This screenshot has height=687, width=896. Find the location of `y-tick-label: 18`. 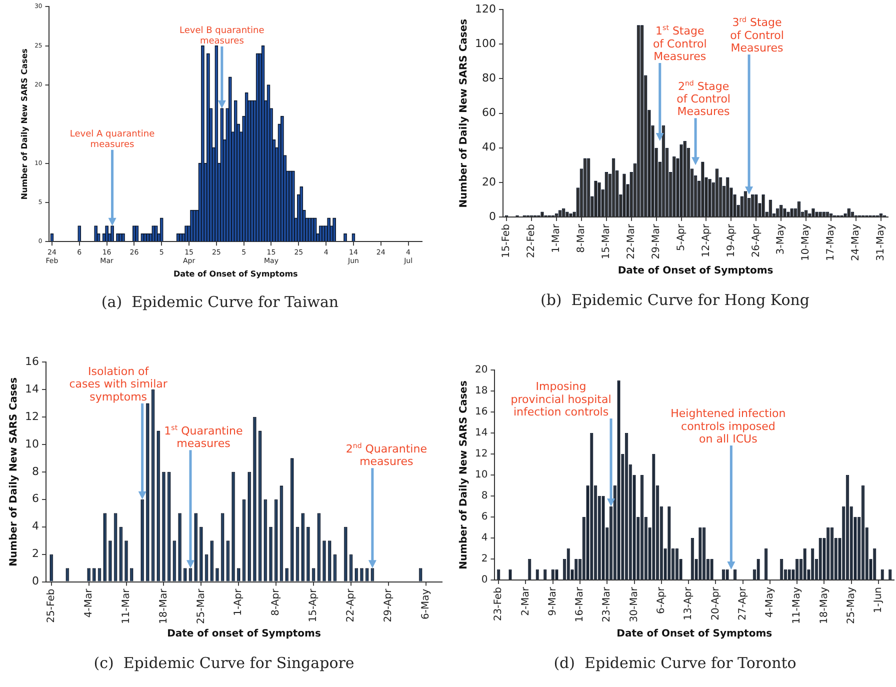

y-tick-label: 18 is located at coordinates (481, 391).